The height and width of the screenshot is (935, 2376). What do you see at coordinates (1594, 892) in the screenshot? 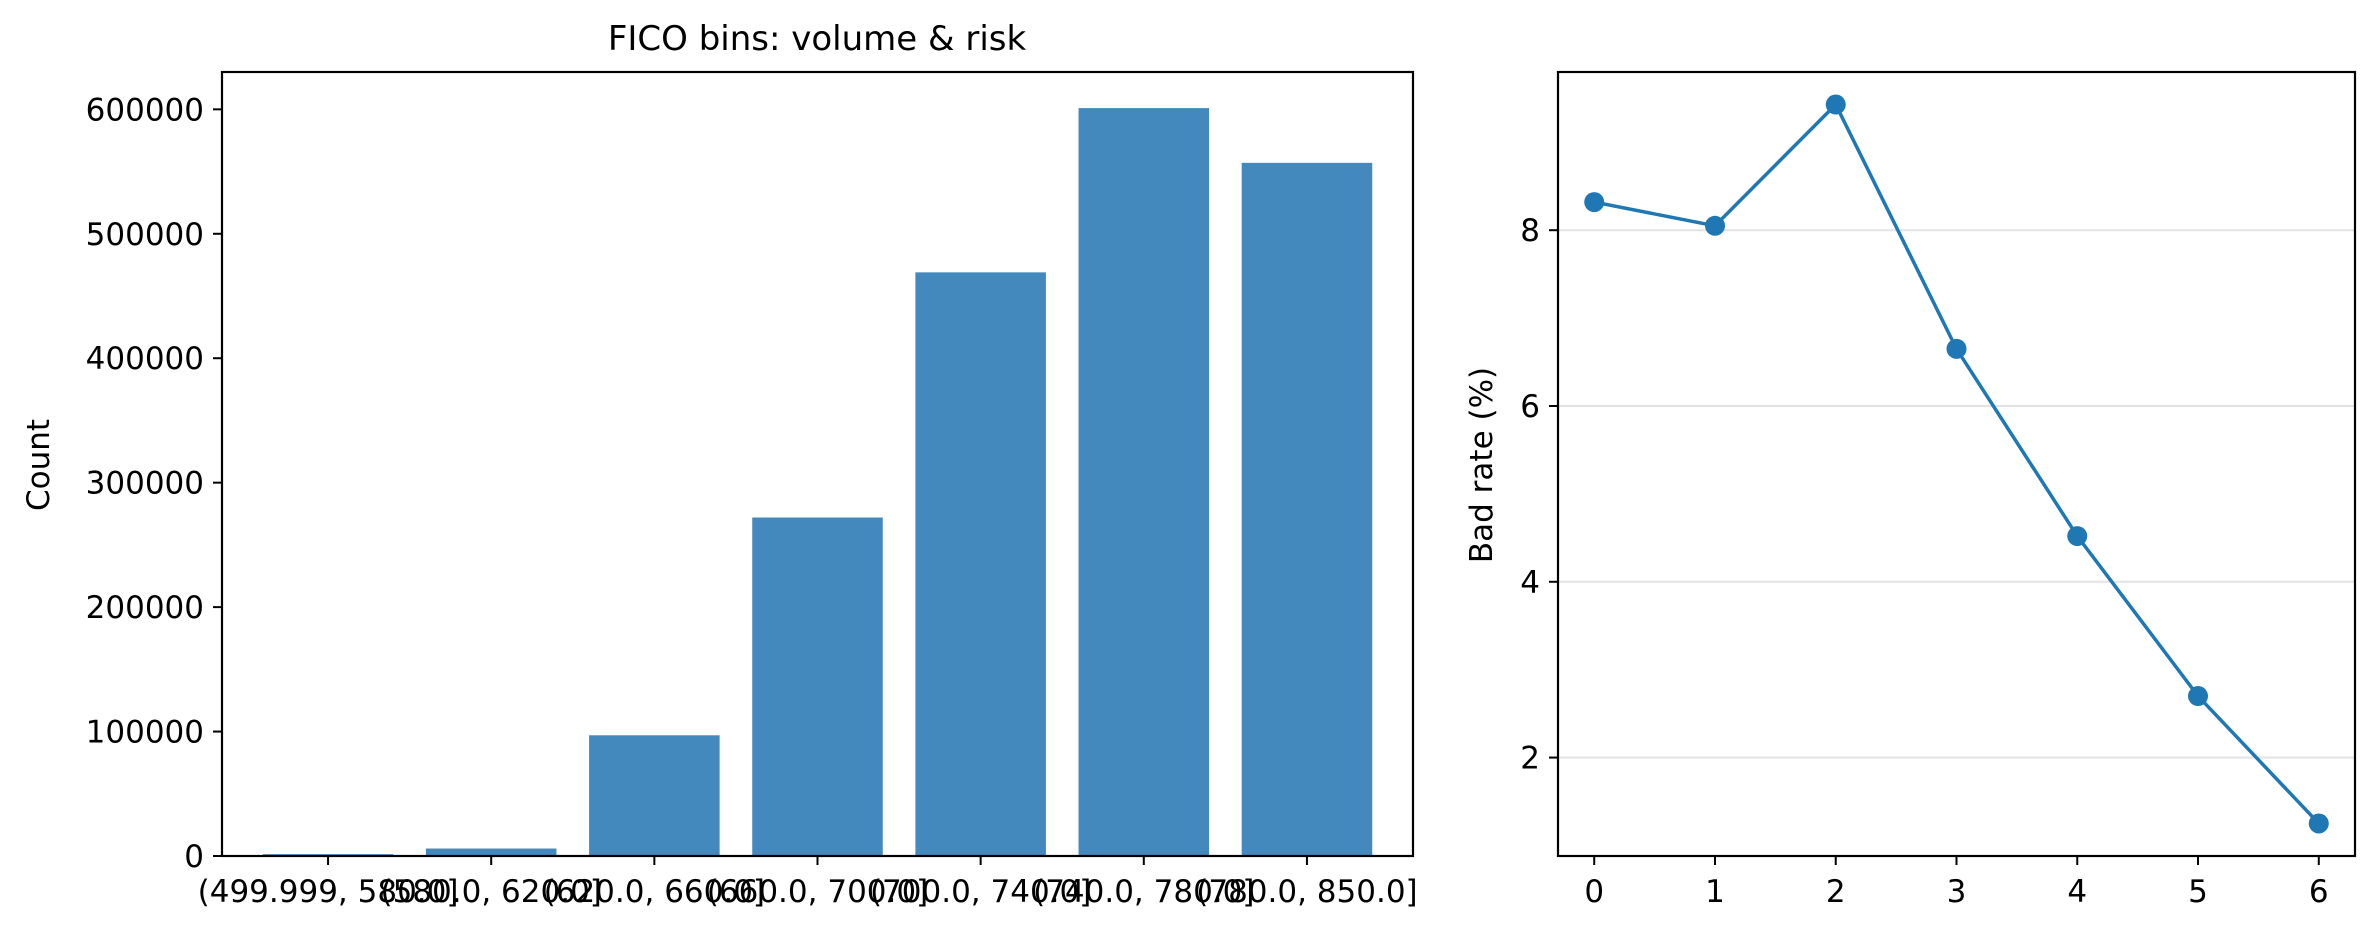
I see `line-x-tick-label-0: 0` at bounding box center [1594, 892].